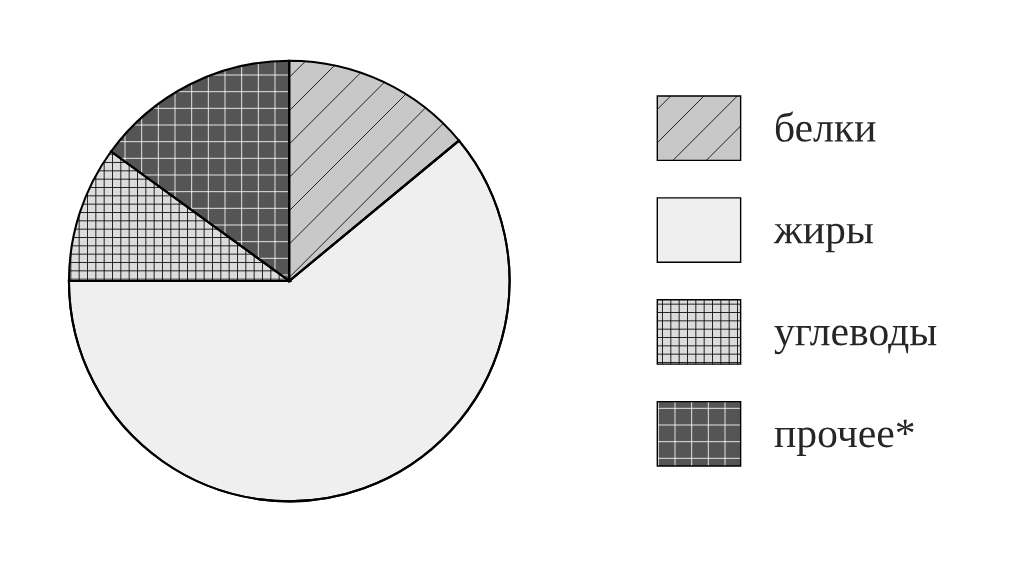  I want to click on legend-label: углеводы, so click(855, 340).